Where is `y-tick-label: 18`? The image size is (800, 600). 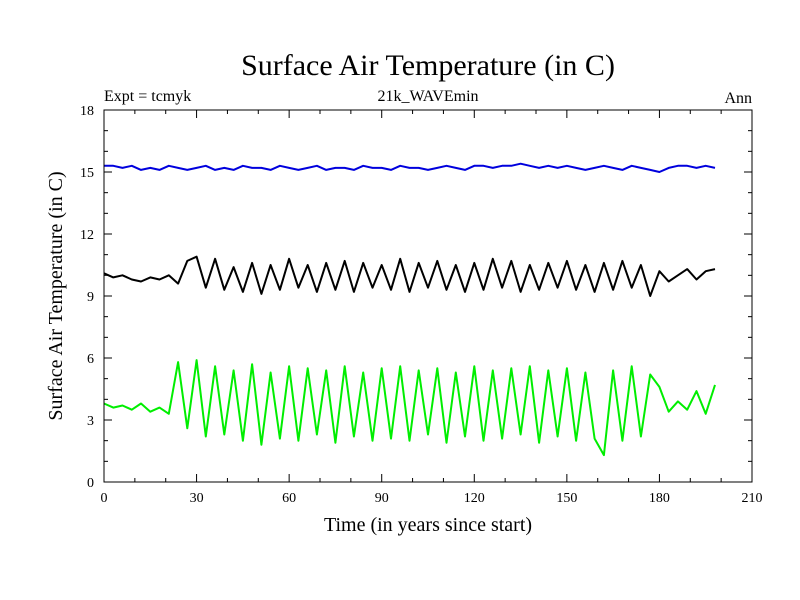 y-tick-label: 18 is located at coordinates (87, 111).